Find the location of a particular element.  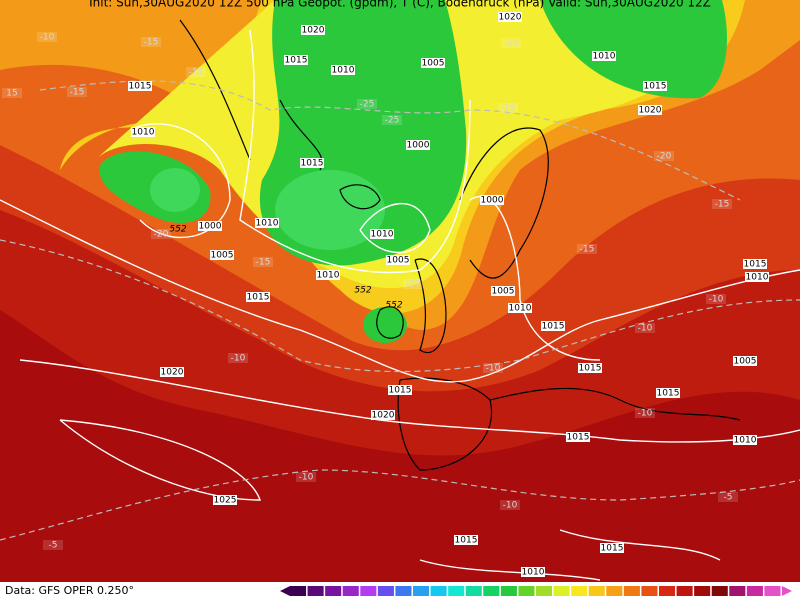

color-bar is located at coordinates (536, 591).